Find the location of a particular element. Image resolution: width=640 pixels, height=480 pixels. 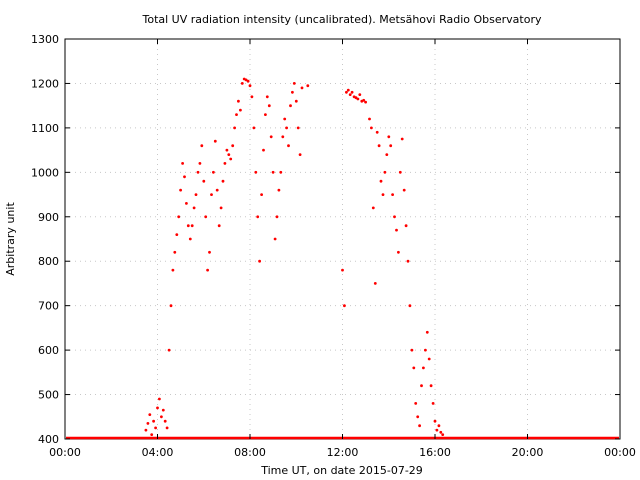

x-tick-label: 00:00 is located at coordinates (620, 452).